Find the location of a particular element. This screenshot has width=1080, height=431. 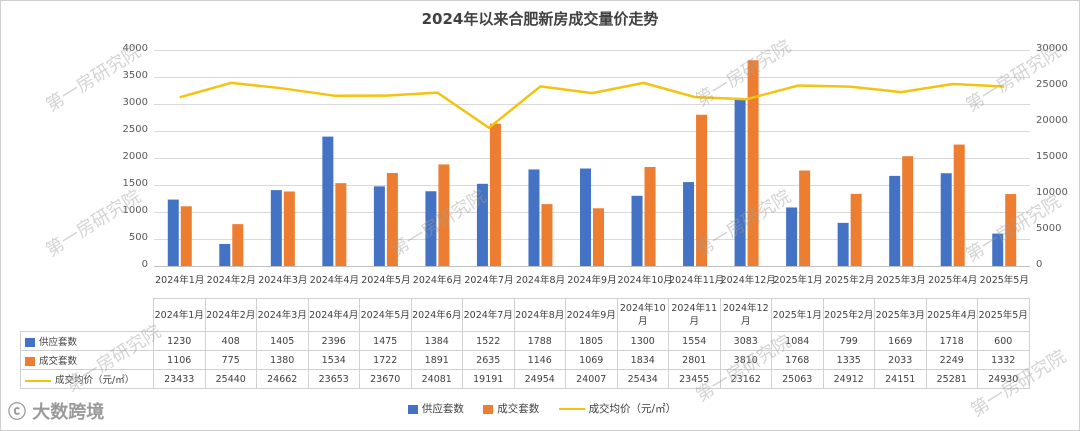

table-cell: 24007 is located at coordinates (591, 379).